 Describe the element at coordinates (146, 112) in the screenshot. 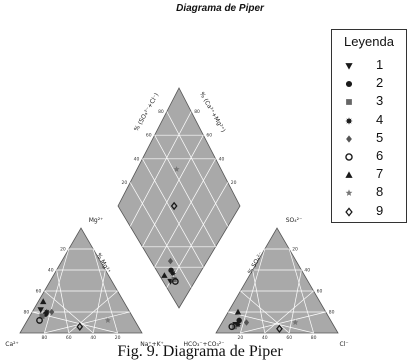

I see `diamond-left-axis-label: % (SO₄²⁻+Cl⁻)` at that location.